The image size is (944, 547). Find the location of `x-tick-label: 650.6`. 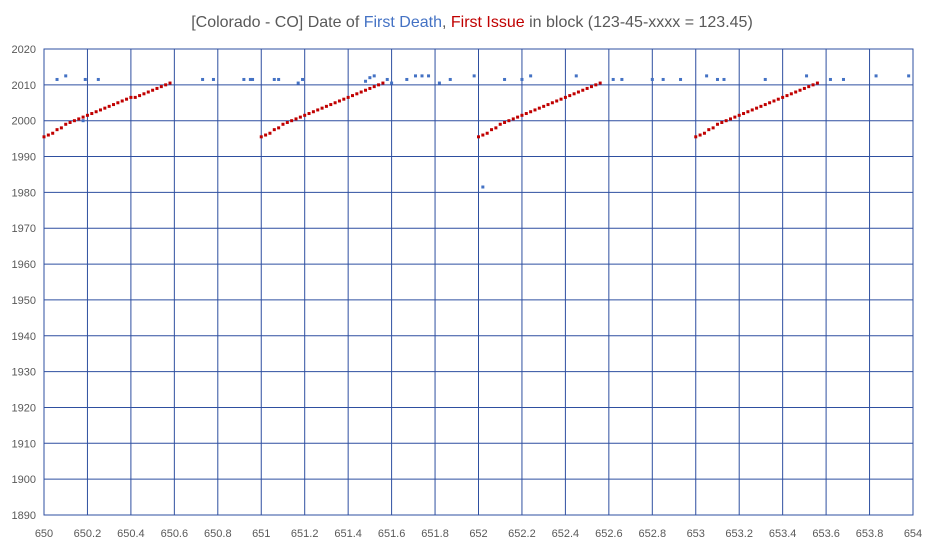

x-tick-label: 650.6 is located at coordinates (175, 534).